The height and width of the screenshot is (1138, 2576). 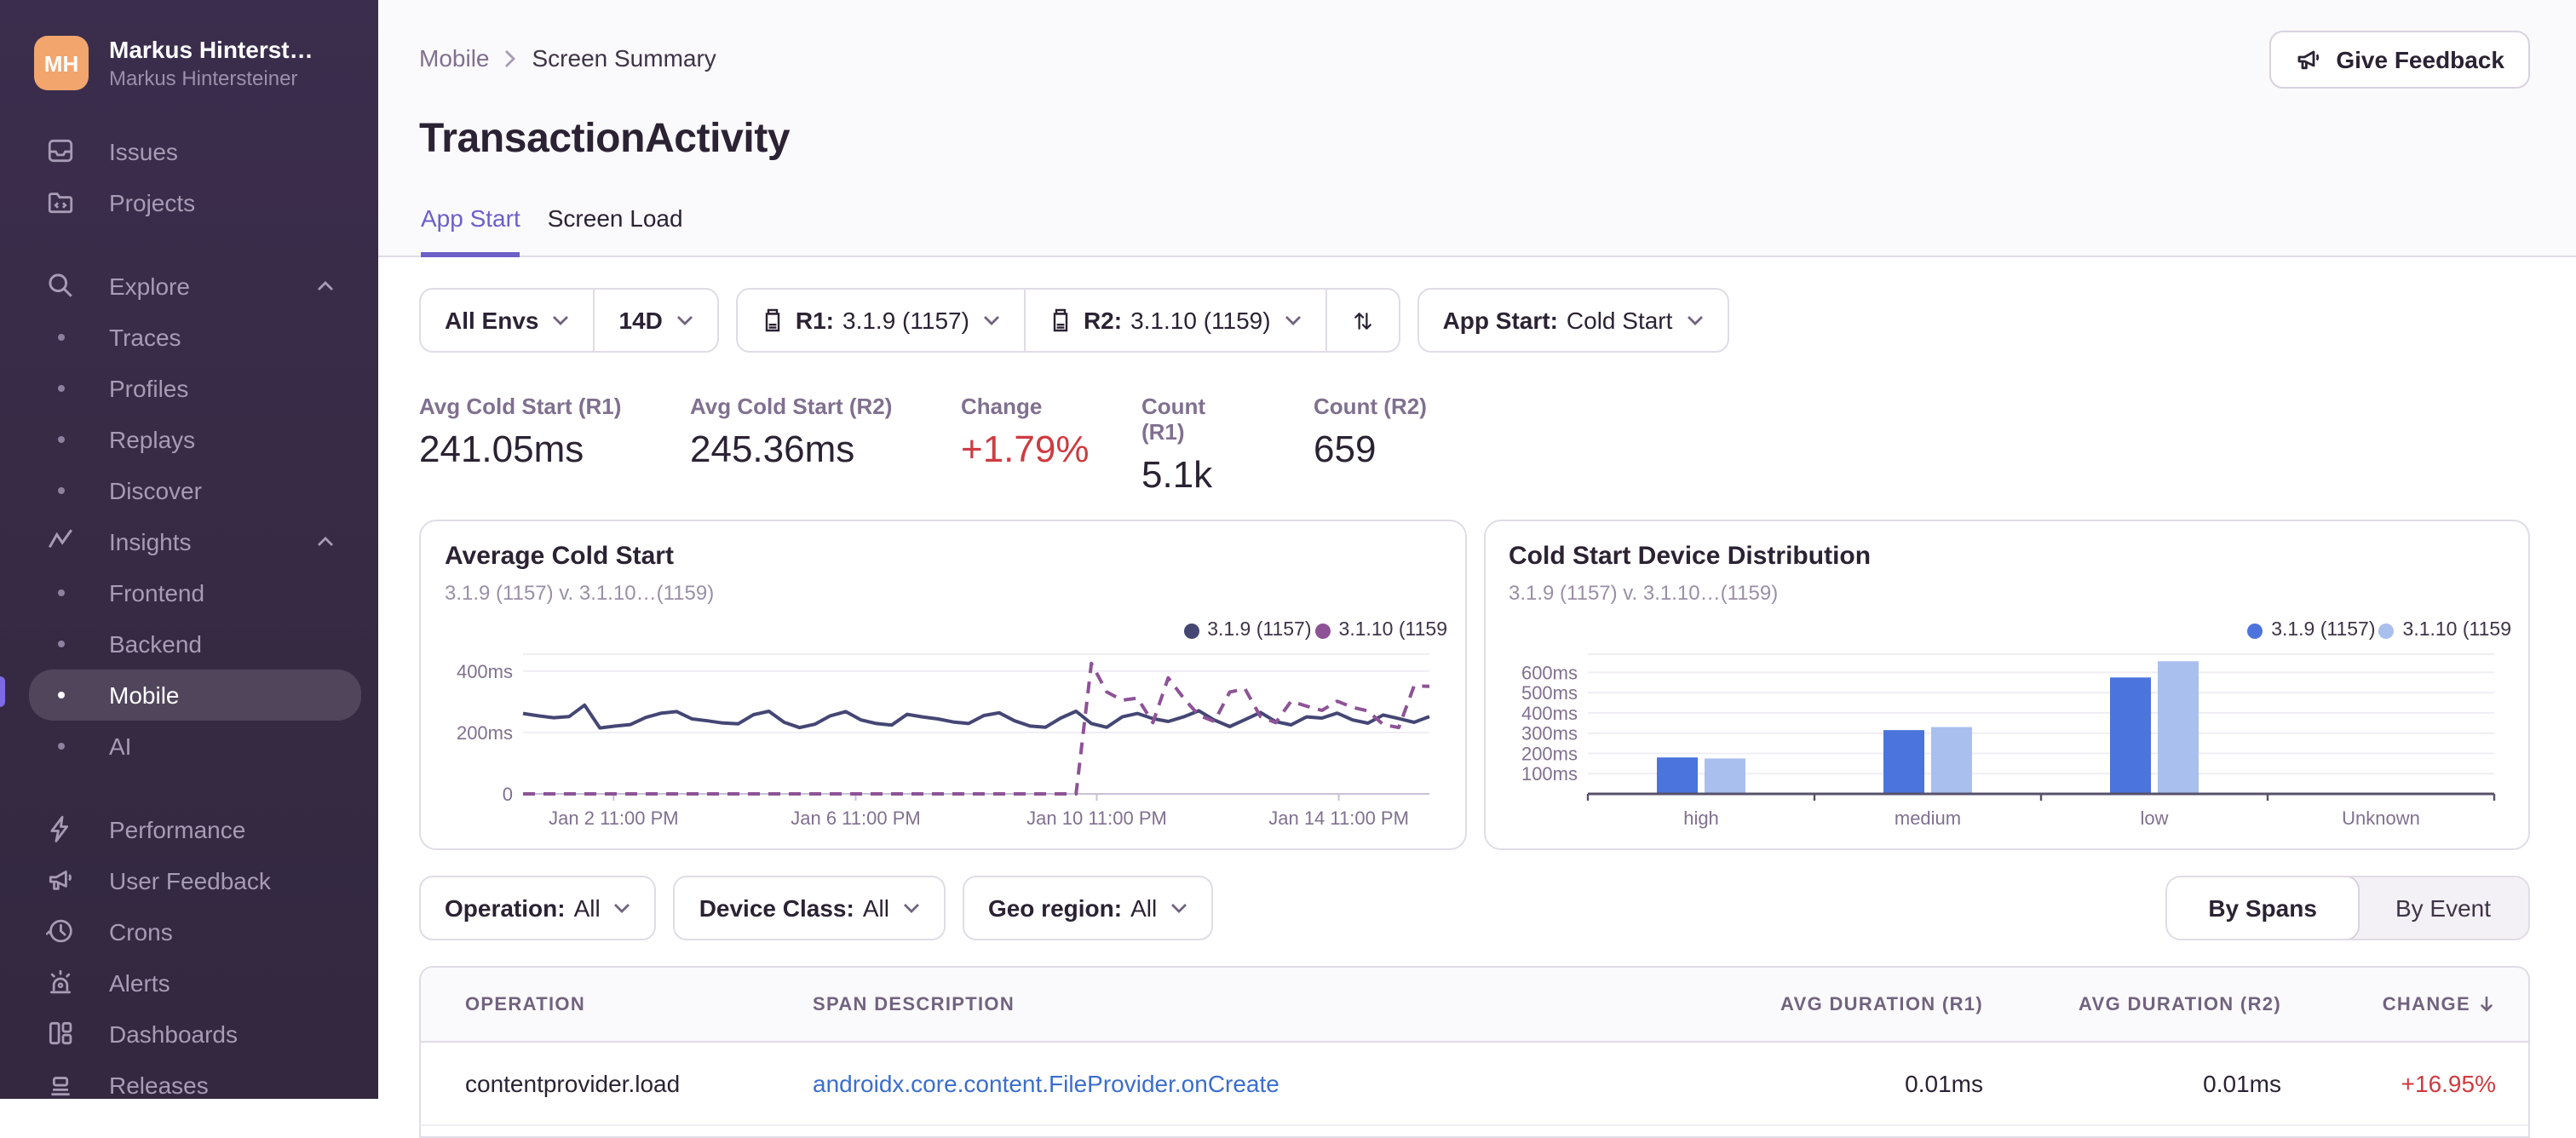 What do you see at coordinates (525, 1004) in the screenshot?
I see `column-operation: OPERATION` at bounding box center [525, 1004].